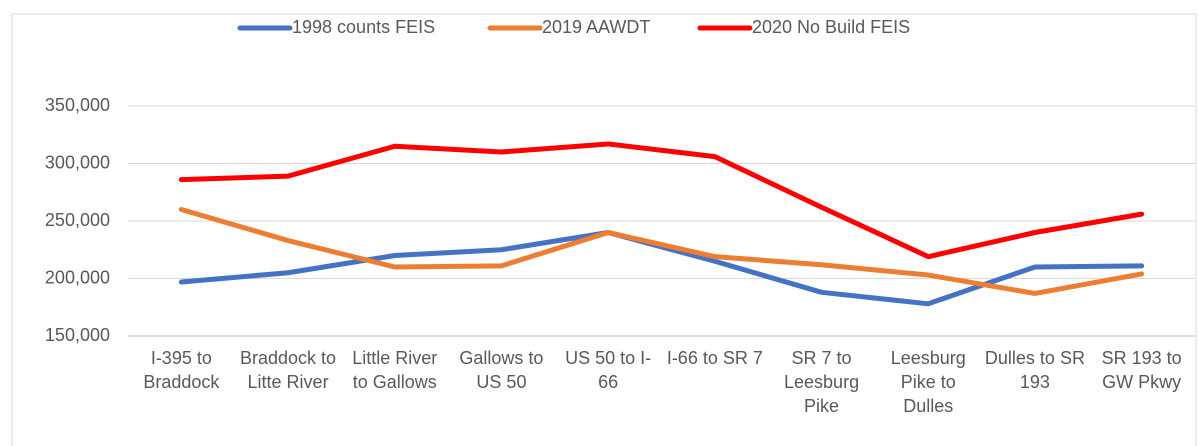 This screenshot has height=446, width=1199. Describe the element at coordinates (288, 370) in the screenshot. I see `x-tick-label: Braddock to Litte River` at that location.